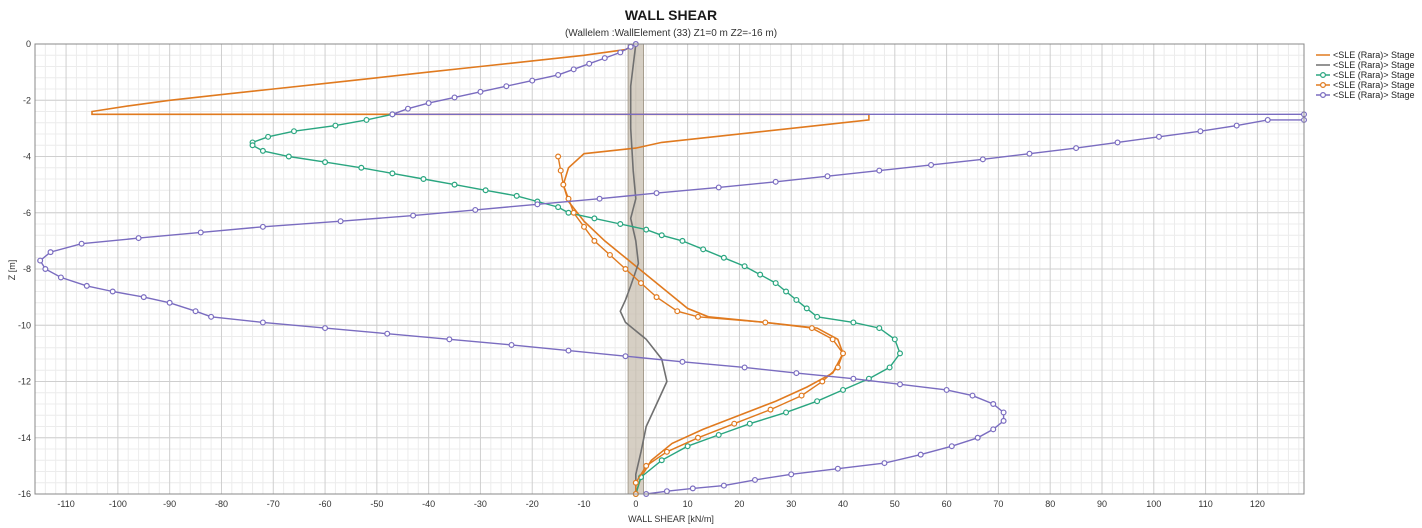 Image resolution: width=1422 pixels, height=528 pixels. What do you see at coordinates (671, 519) in the screenshot?
I see `x-axis-label: WALL SHEAR [kN/m]` at bounding box center [671, 519].